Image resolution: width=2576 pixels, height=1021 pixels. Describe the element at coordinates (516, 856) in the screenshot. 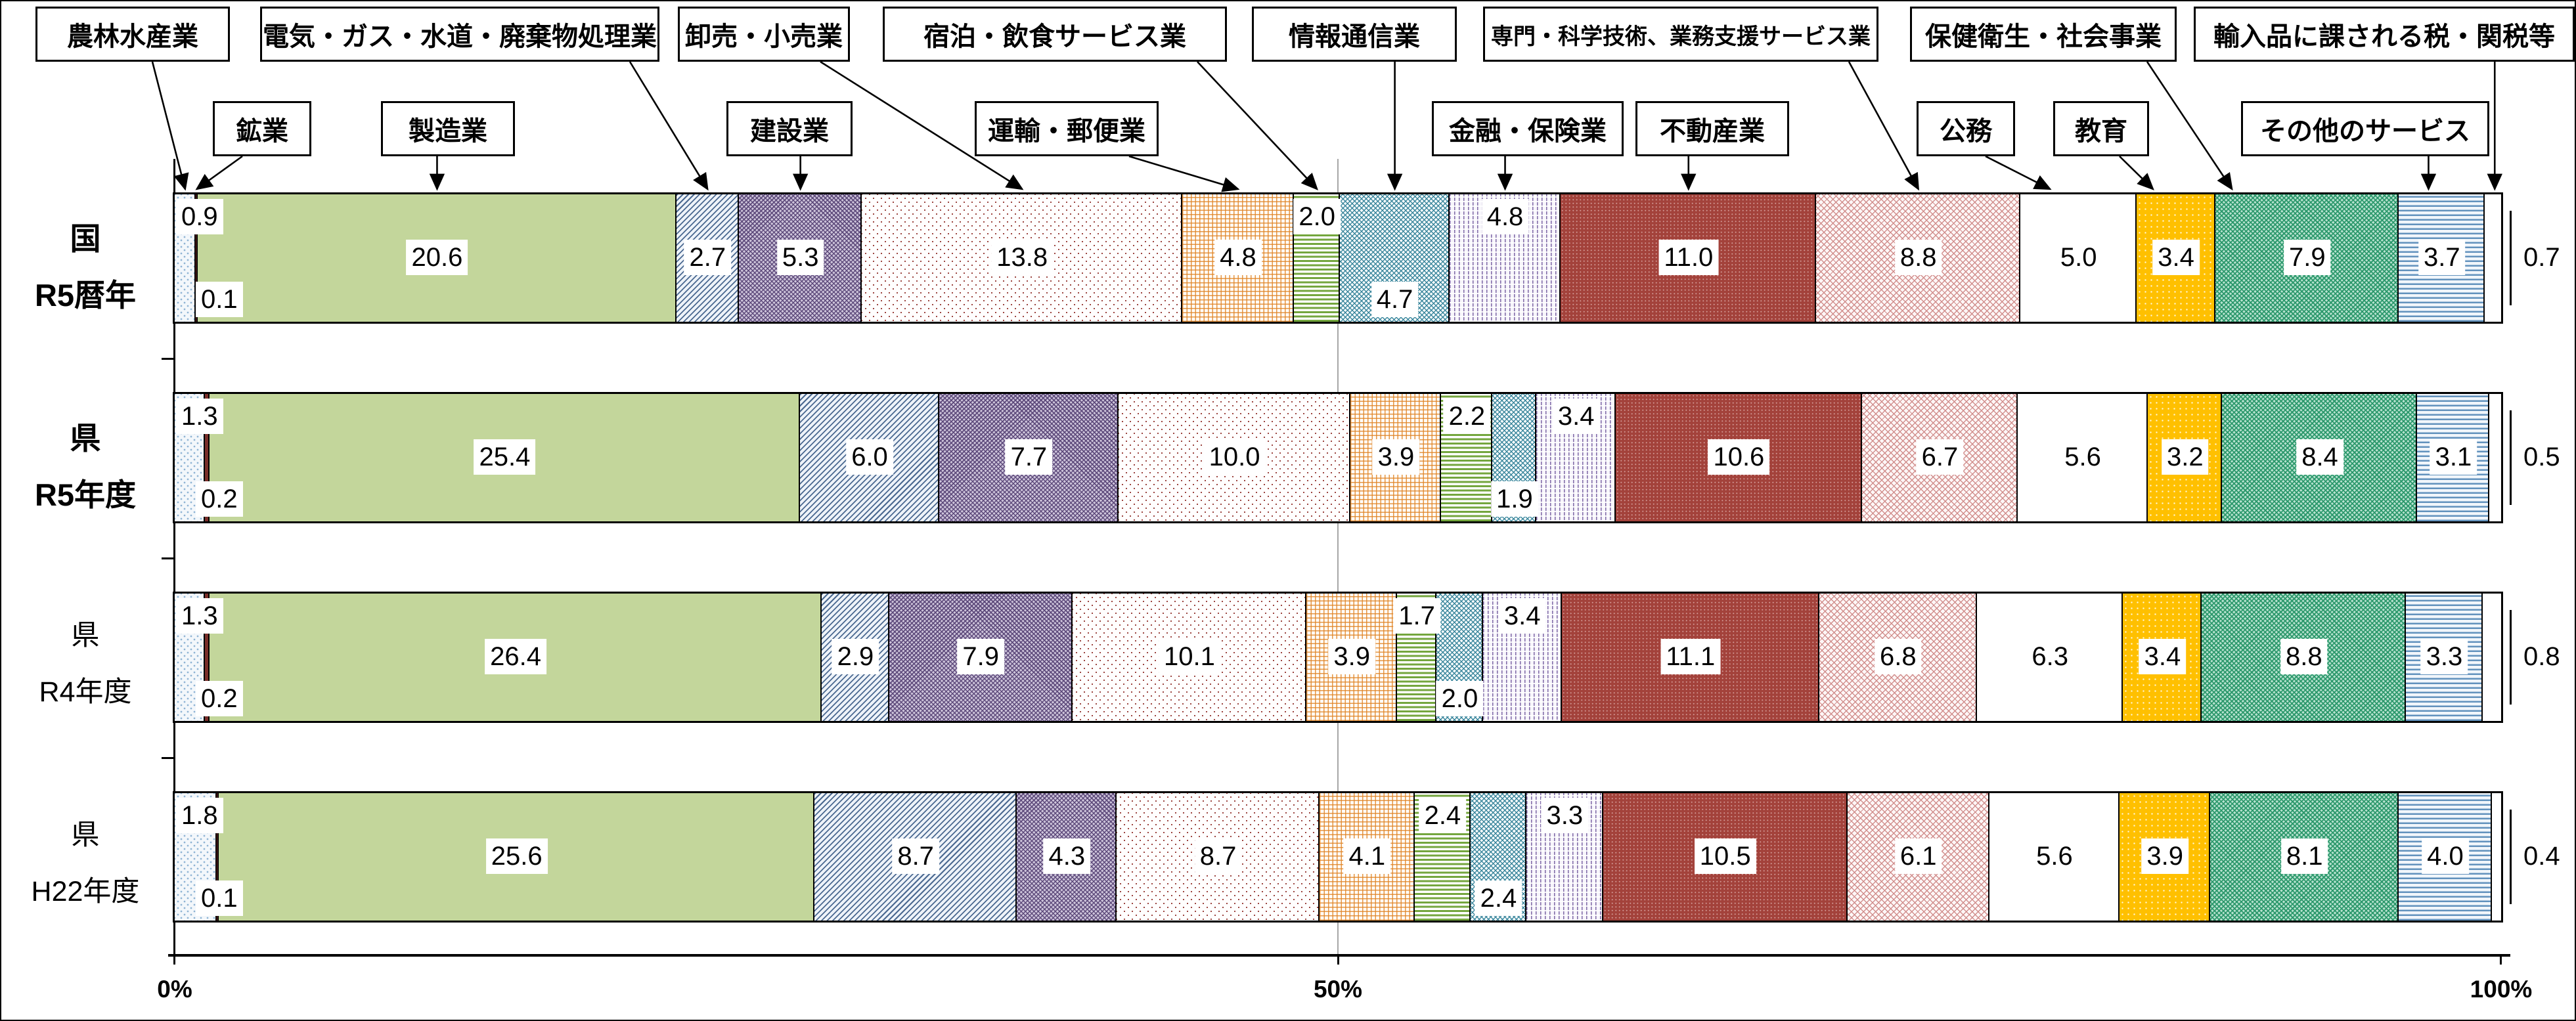

I see `value-label: 25.6` at that location.